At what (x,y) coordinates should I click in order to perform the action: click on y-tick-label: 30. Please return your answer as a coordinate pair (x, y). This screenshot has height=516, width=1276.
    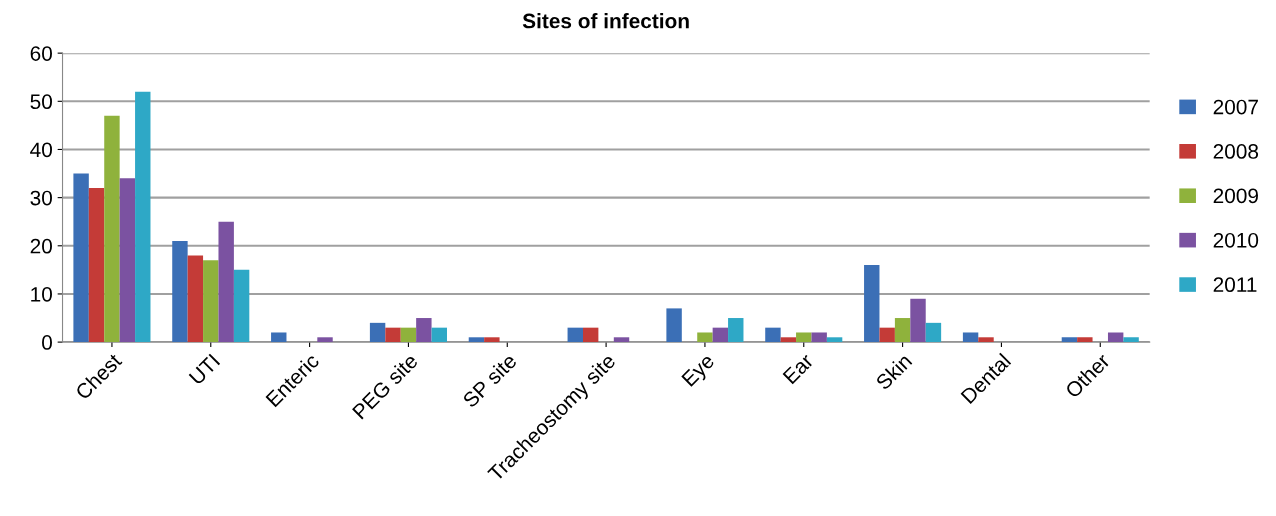
    Looking at the image, I should click on (41, 198).